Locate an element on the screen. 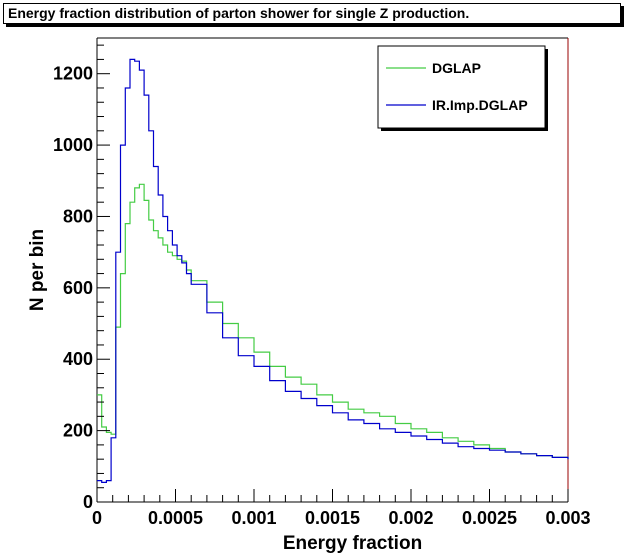 The width and height of the screenshot is (626, 553). x-tick-label: 0.001 is located at coordinates (253, 518).